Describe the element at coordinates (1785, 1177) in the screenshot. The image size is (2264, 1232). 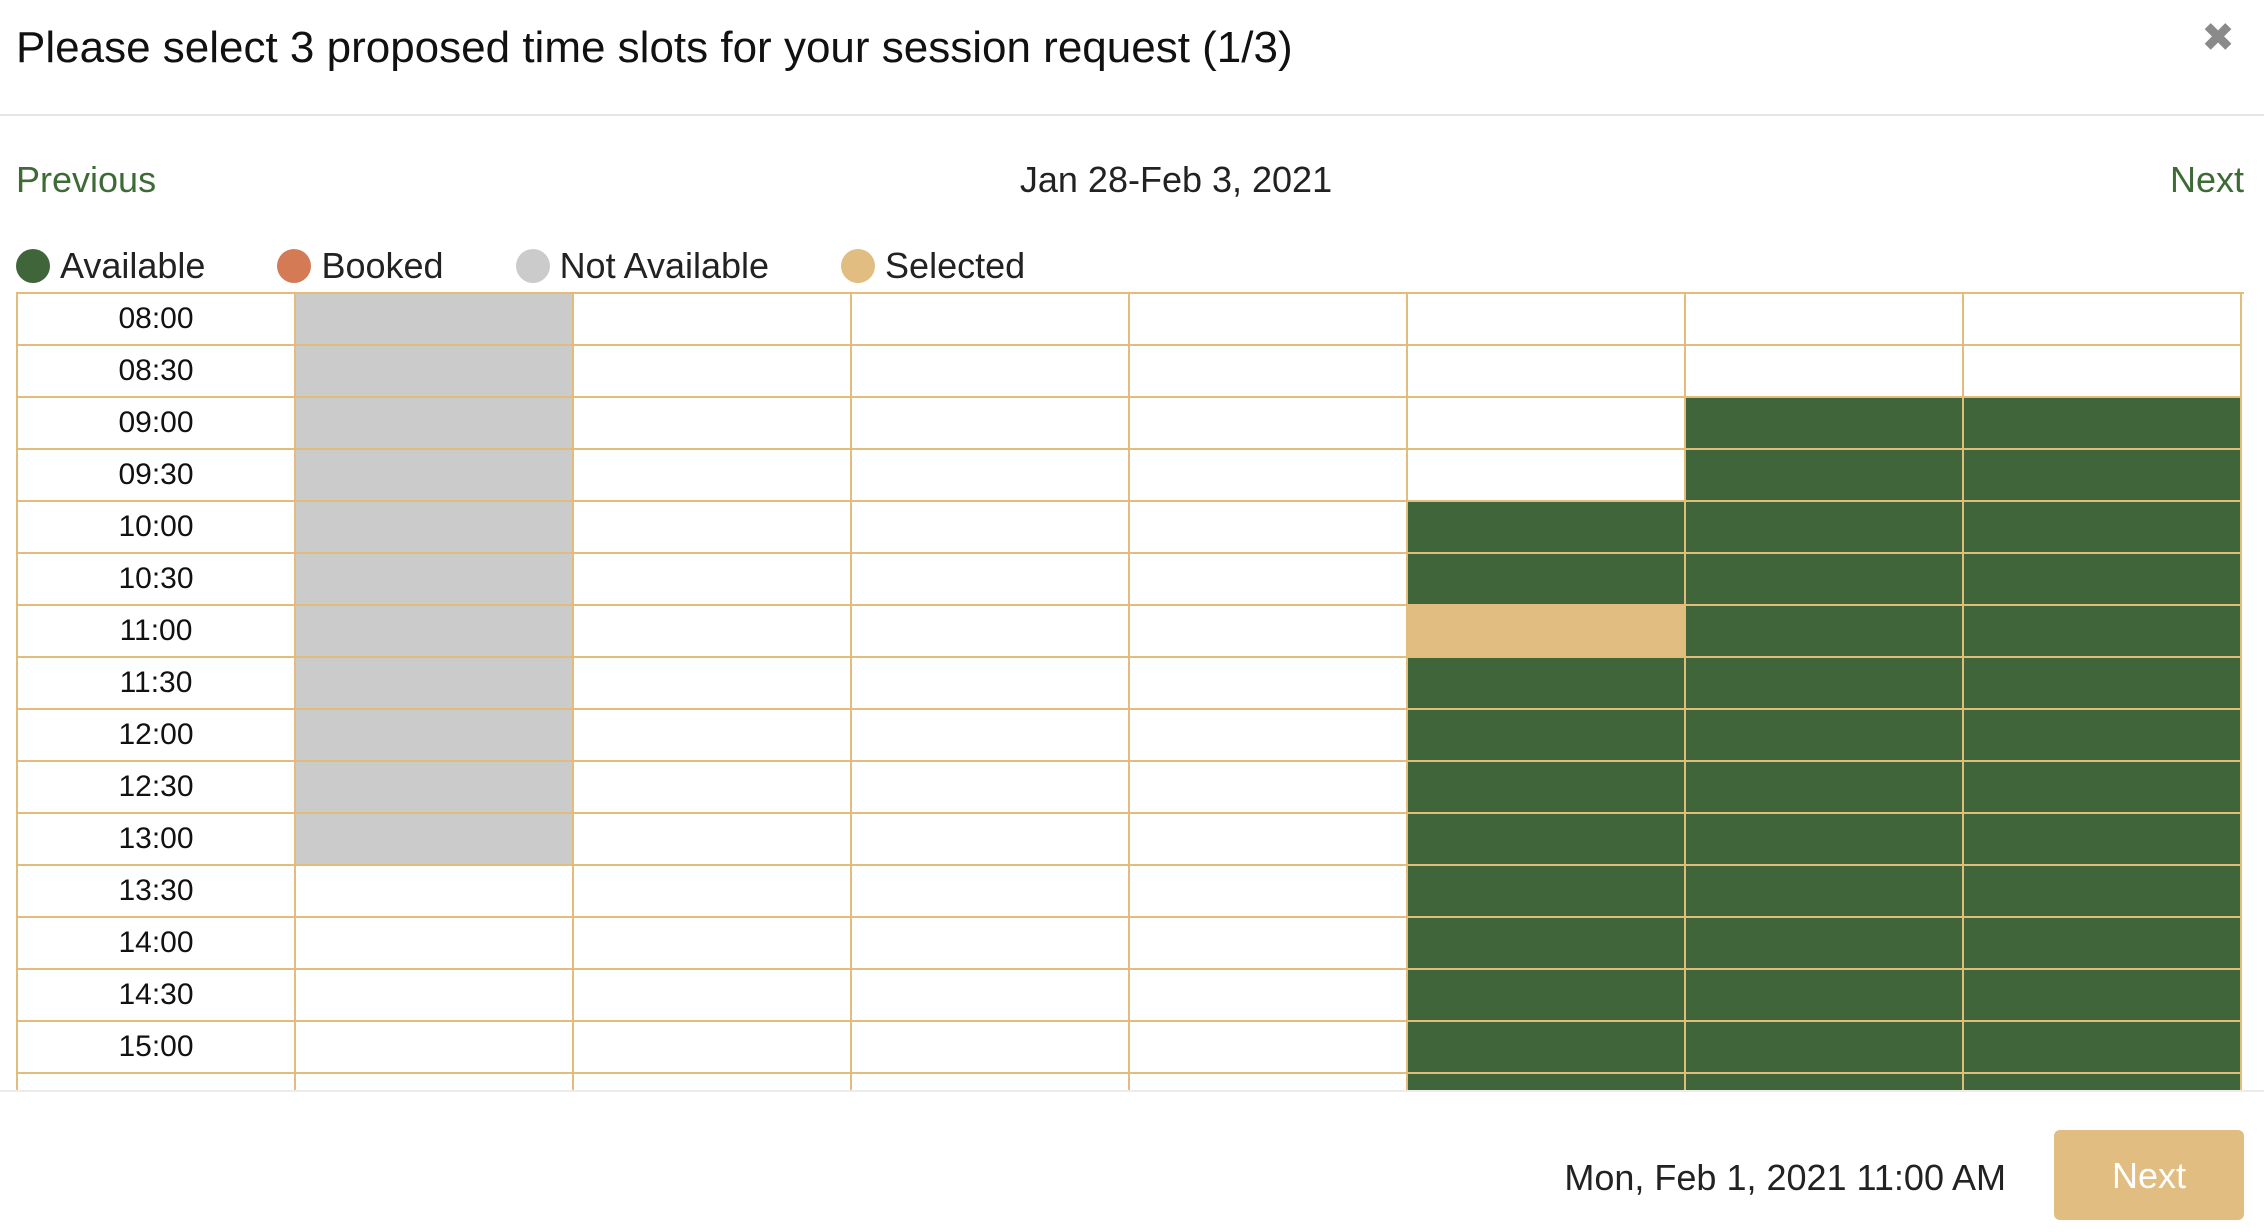
I see `selected-datetime: Mon, Feb 1, 2021 11:00 AM` at that location.